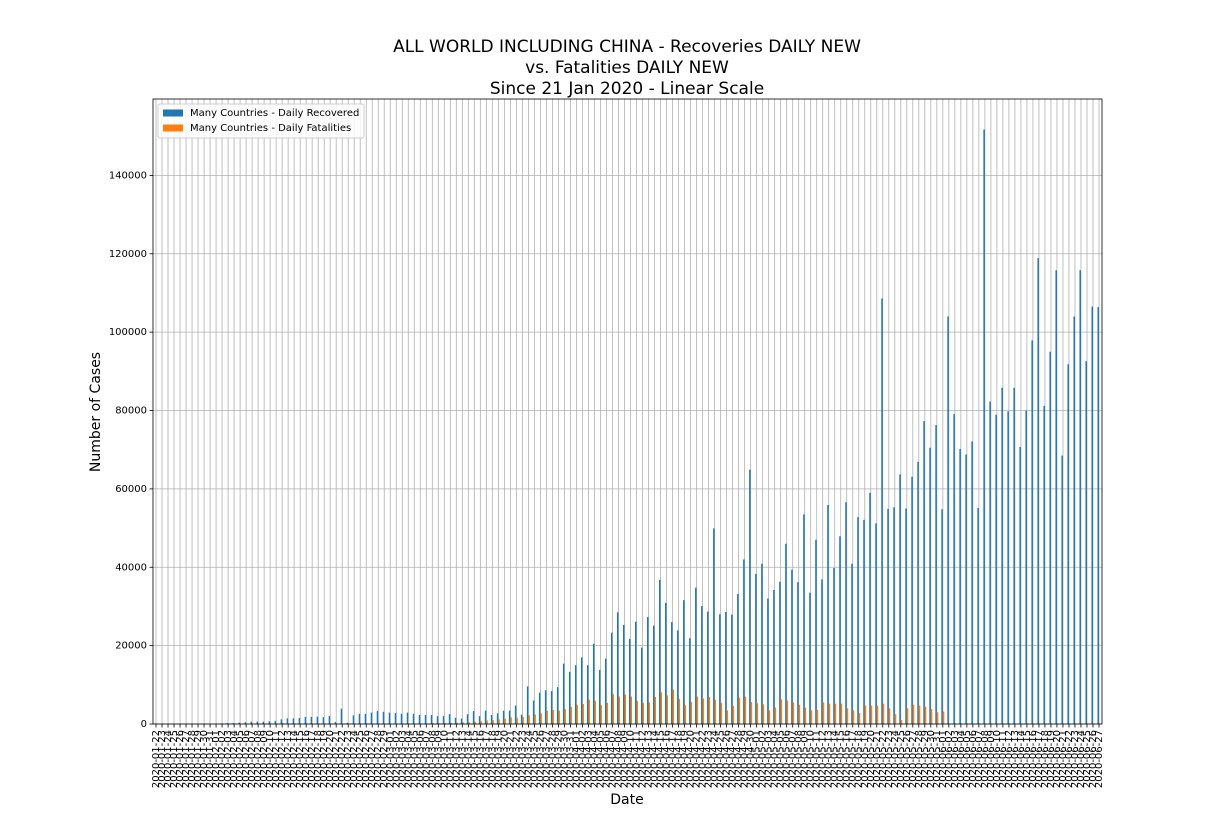 This screenshot has width=1224, height=828. What do you see at coordinates (522, 759) in the screenshot?
I see `x-tick-label: 2020-03-23` at bounding box center [522, 759].